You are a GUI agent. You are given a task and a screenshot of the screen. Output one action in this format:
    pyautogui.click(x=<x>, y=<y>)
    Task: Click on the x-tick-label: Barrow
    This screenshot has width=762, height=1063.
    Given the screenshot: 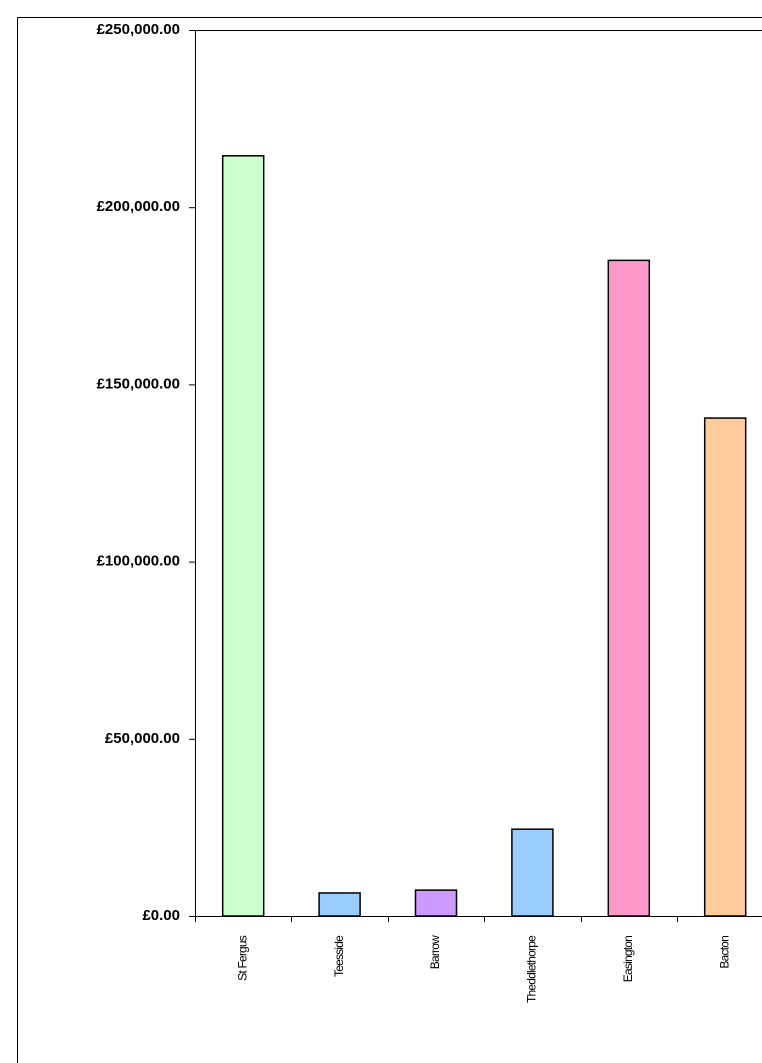 What is the action you would take?
    pyautogui.click(x=435, y=952)
    